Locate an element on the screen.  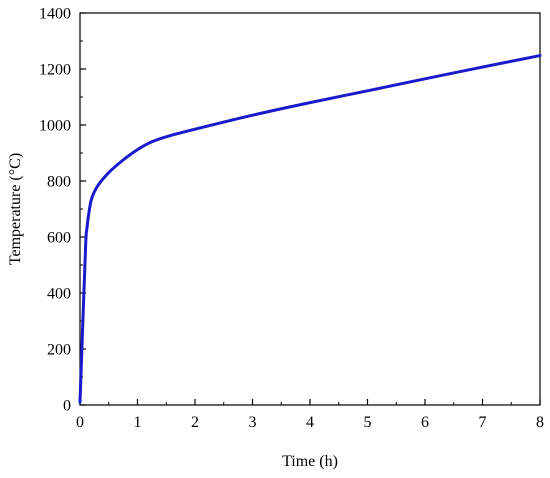
y-tick-label: 1400 is located at coordinates (55, 14).